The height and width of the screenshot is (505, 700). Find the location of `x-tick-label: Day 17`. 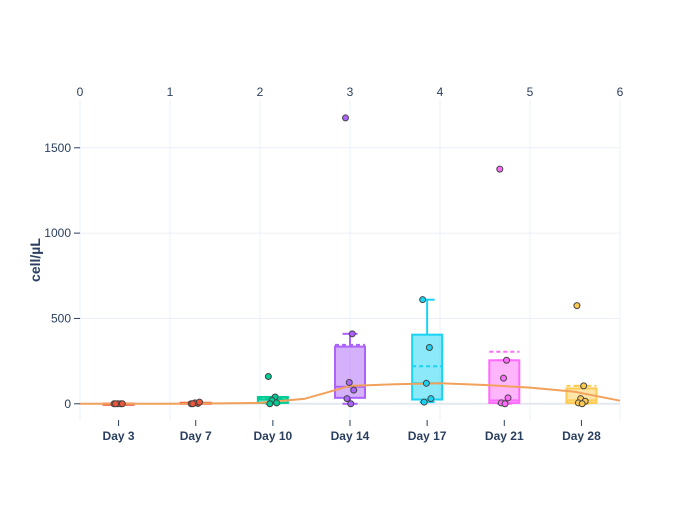

x-tick-label: Day 17 is located at coordinates (427, 436).